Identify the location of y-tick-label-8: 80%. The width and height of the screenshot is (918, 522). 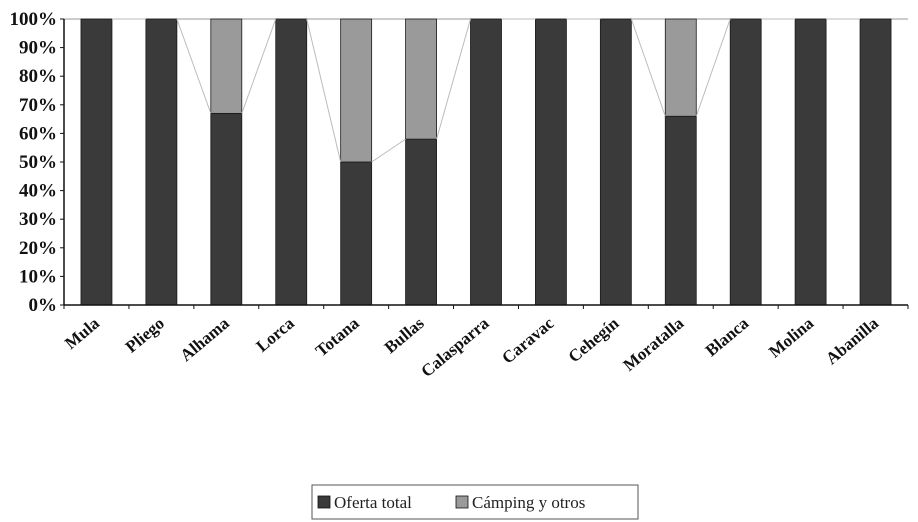
(38, 76).